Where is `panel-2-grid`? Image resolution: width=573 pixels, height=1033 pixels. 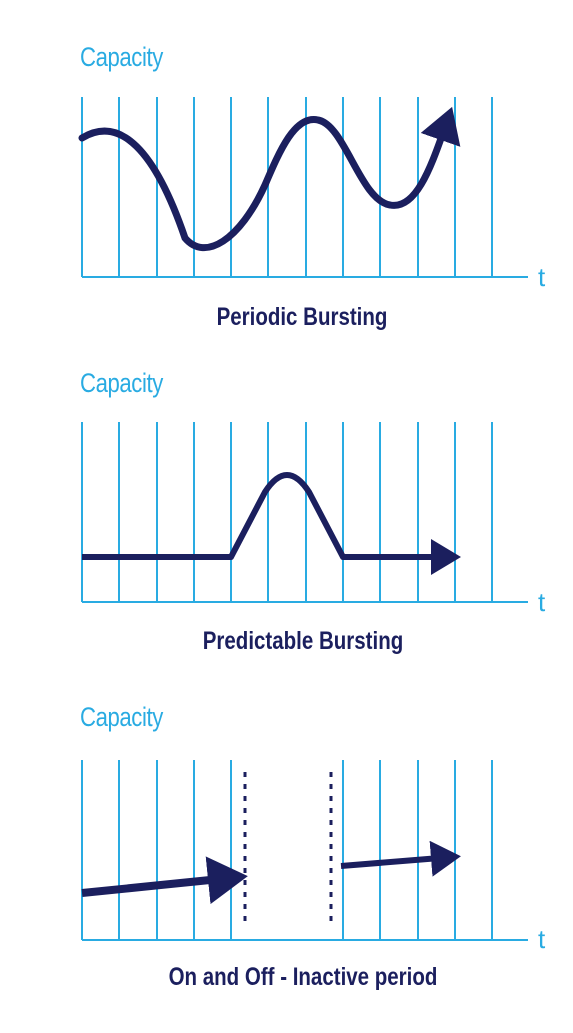 panel-2-grid is located at coordinates (304, 512).